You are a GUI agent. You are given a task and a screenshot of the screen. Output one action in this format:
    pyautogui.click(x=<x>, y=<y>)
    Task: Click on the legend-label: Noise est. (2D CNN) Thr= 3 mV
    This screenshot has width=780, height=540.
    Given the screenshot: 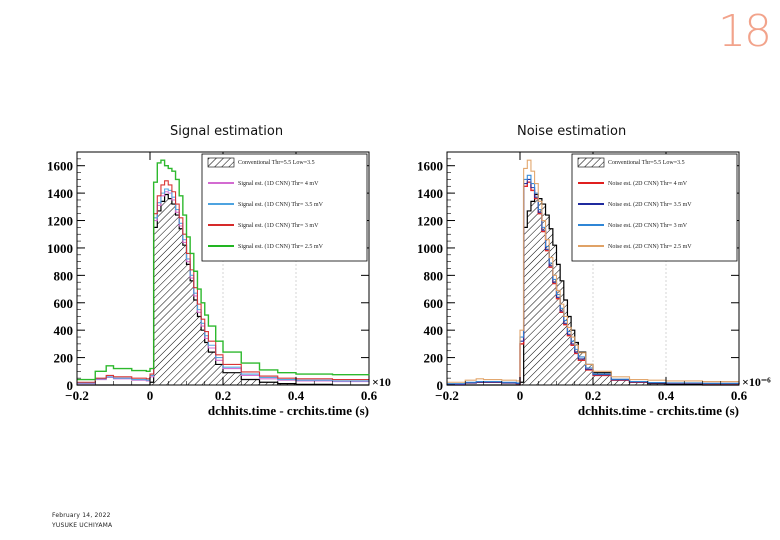 What is the action you would take?
    pyautogui.click(x=648, y=225)
    